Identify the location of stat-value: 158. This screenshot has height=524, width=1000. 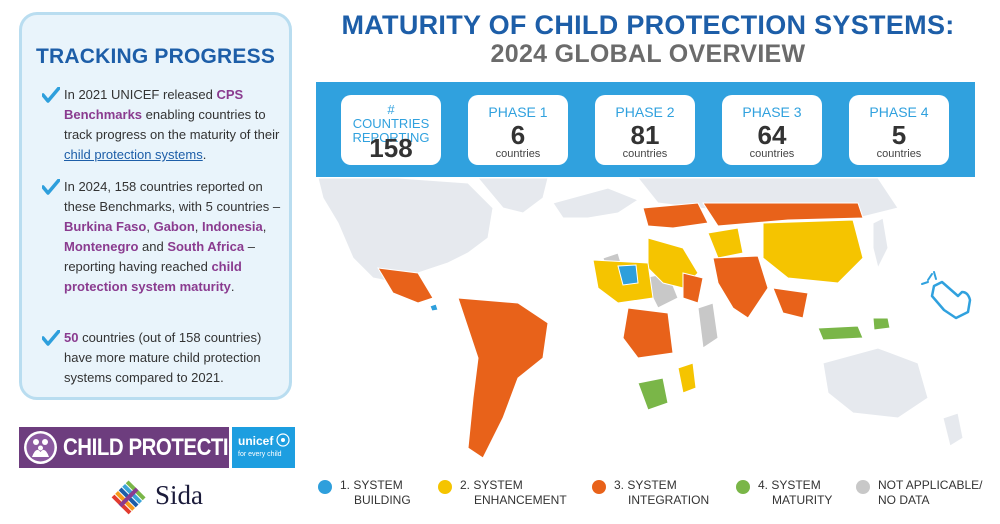
(391, 148).